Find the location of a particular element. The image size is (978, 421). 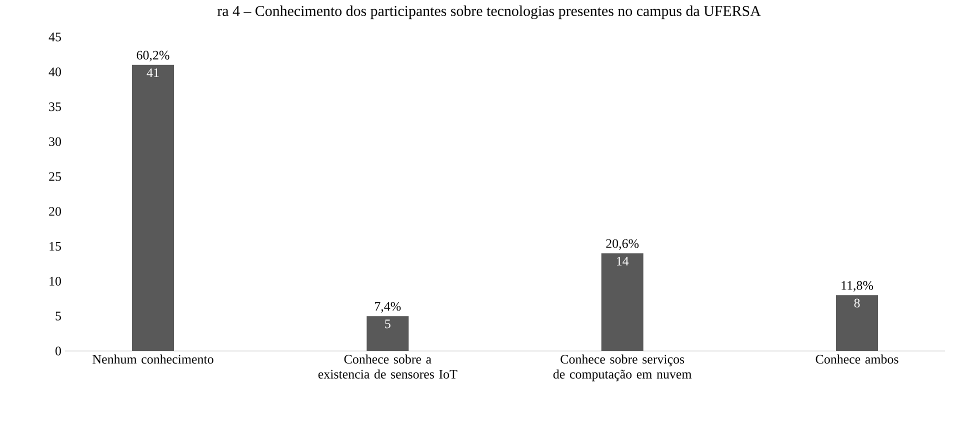

annotation: 7,4% is located at coordinates (388, 307).